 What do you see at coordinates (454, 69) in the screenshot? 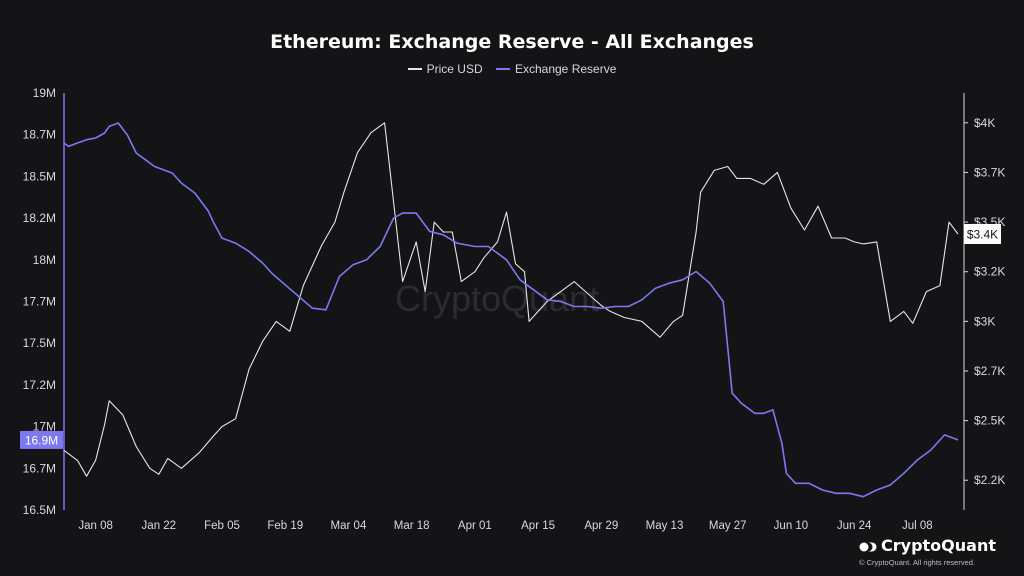
I see `legend-label-price: Price USD` at bounding box center [454, 69].